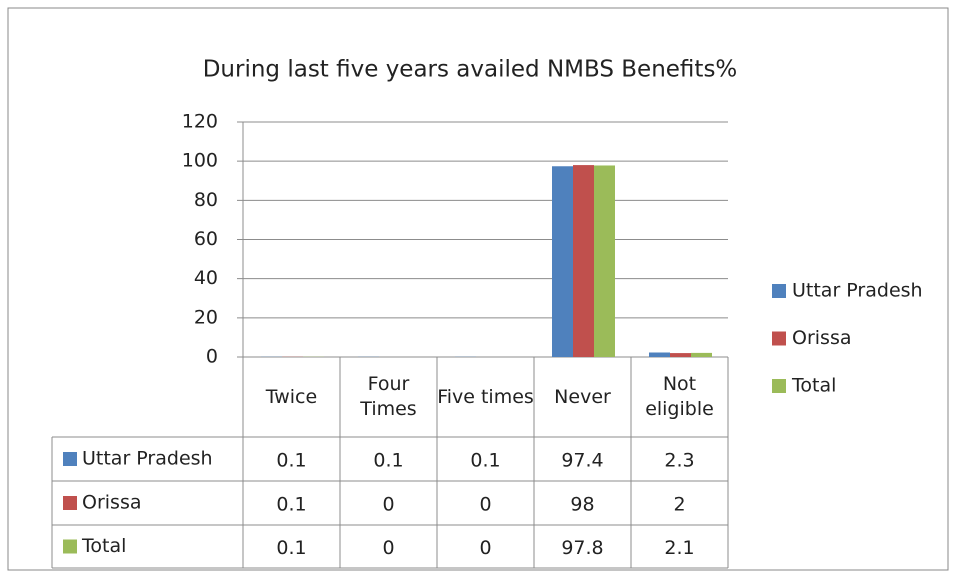 Image resolution: width=957 pixels, height=578 pixels. I want to click on y-tick-label: 100, so click(200, 161).